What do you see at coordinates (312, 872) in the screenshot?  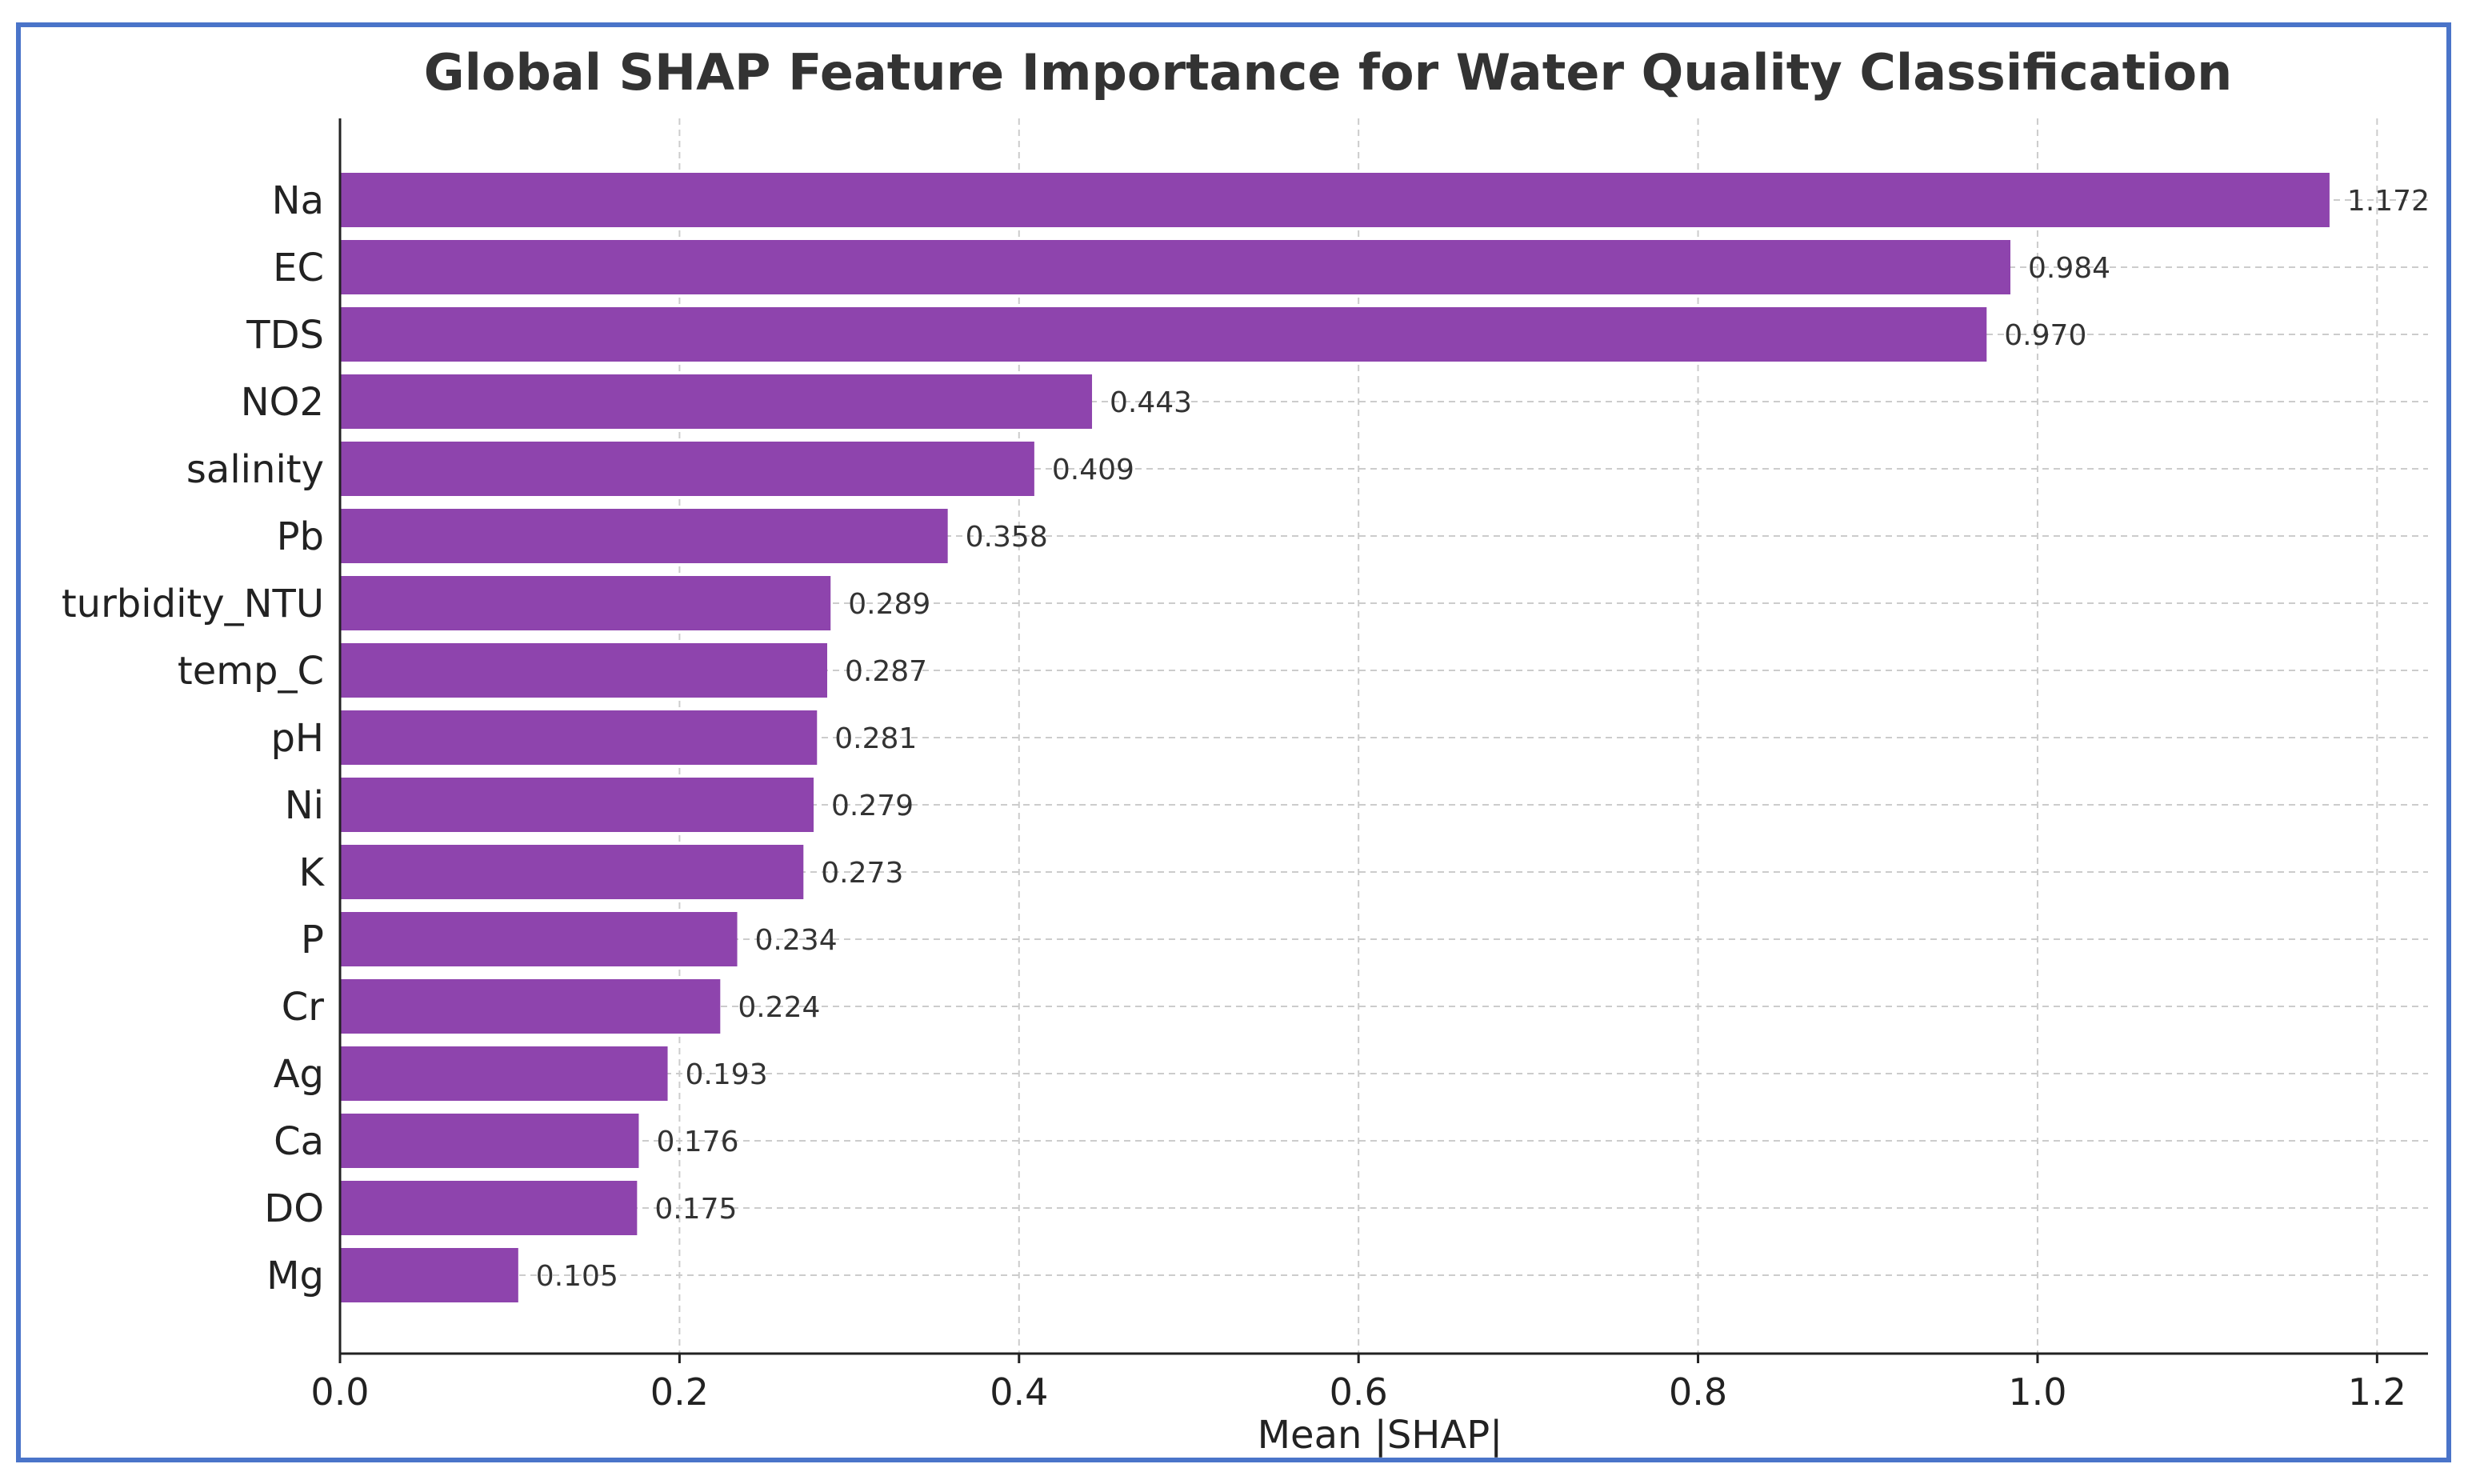 I see `category-label: K` at bounding box center [312, 872].